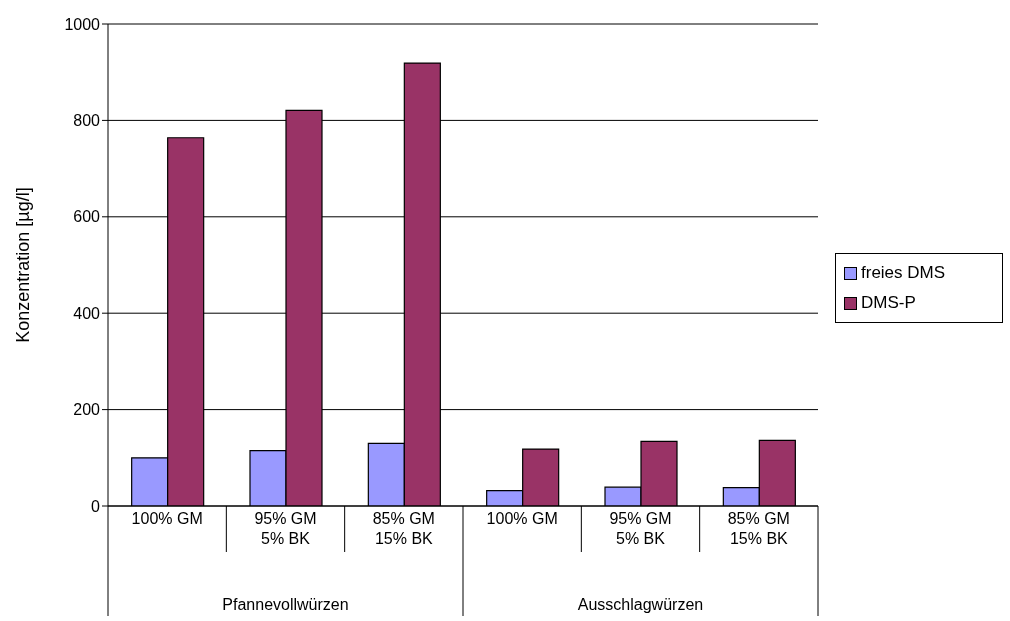  Describe the element at coordinates (87, 121) in the screenshot. I see `y-tick-label: 800` at that location.